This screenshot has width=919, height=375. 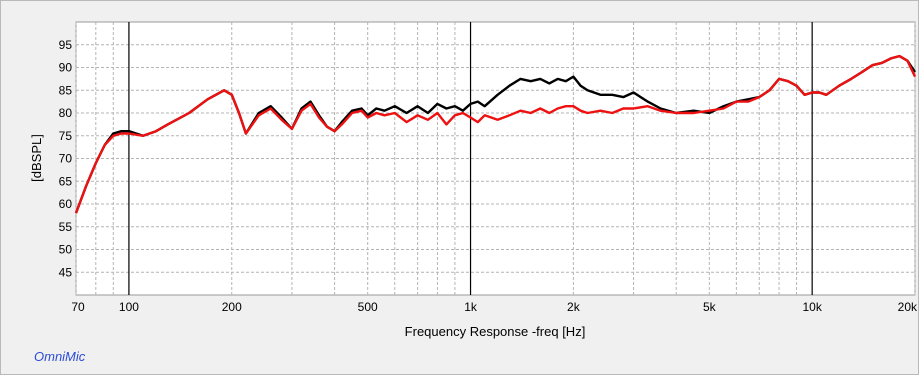 I want to click on y-tick-label: 55, so click(x=66, y=227).